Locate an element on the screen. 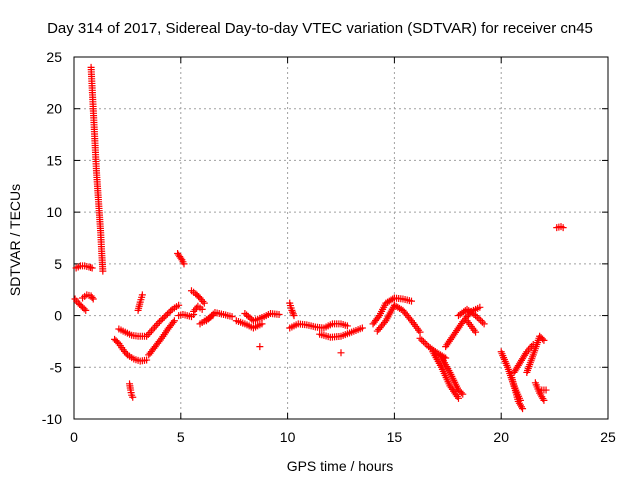 The image size is (640, 485). y-tick-label: -10 is located at coordinates (52, 419).